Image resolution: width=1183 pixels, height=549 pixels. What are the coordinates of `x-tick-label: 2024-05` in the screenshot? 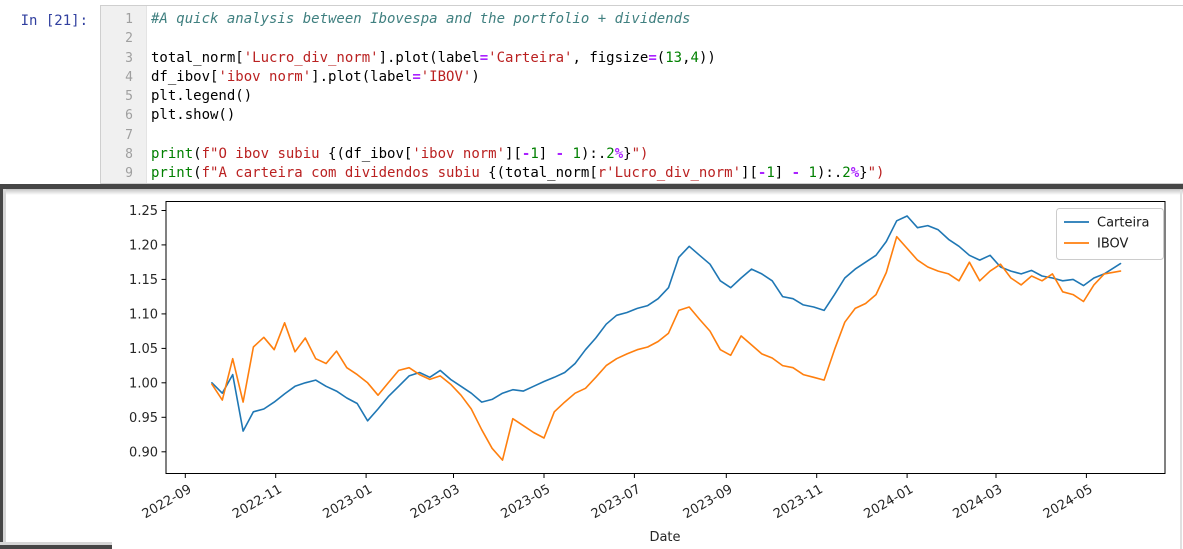 It's located at (1068, 502).